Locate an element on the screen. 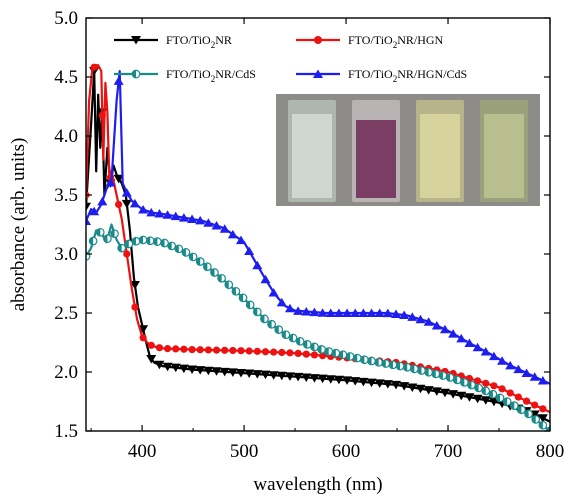 Image resolution: width=568 pixels, height=496 pixels. y-tick-label: 3.0 is located at coordinates (66, 254).